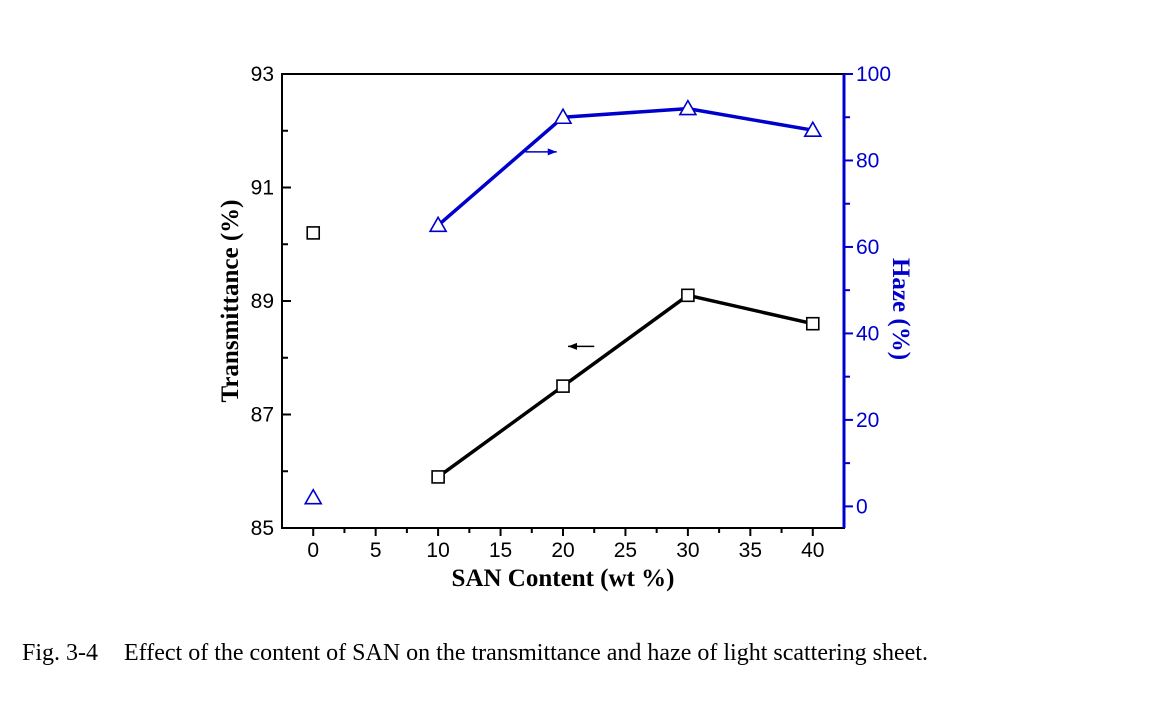  I want to click on x-tick-label: 0, so click(313, 550).